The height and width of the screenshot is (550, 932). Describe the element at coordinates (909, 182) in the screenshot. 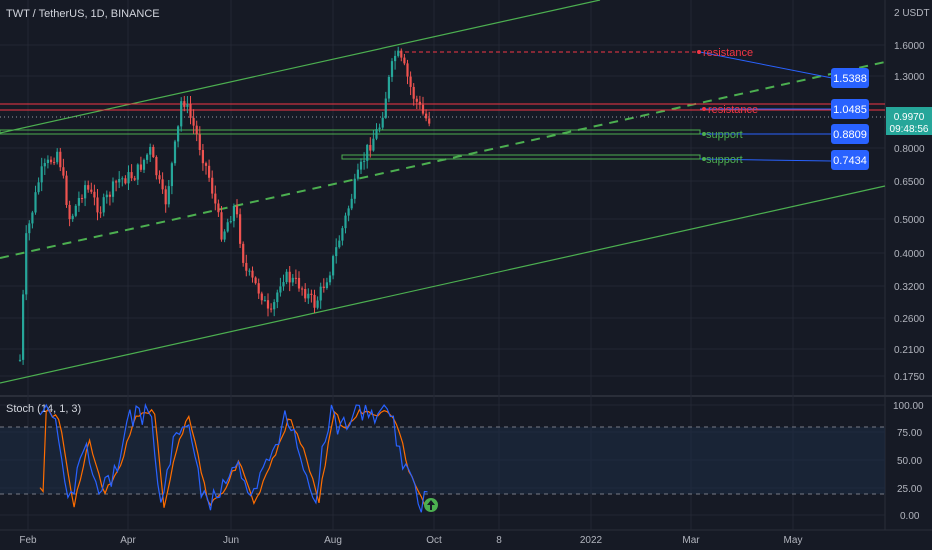

I see `svg-text: 0.6500` at that location.